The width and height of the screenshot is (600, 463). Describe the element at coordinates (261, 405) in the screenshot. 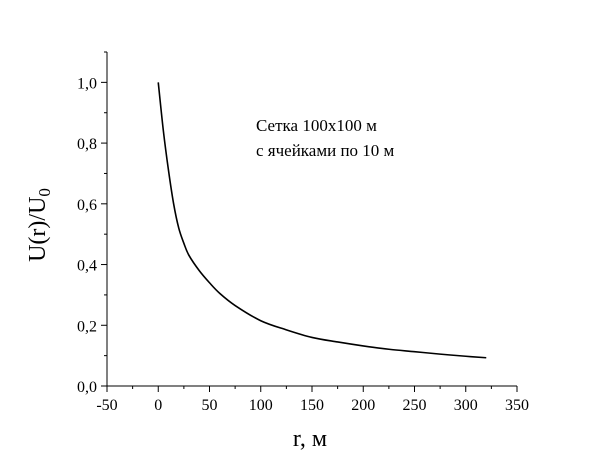

I see `x-tick-label: 100` at that location.